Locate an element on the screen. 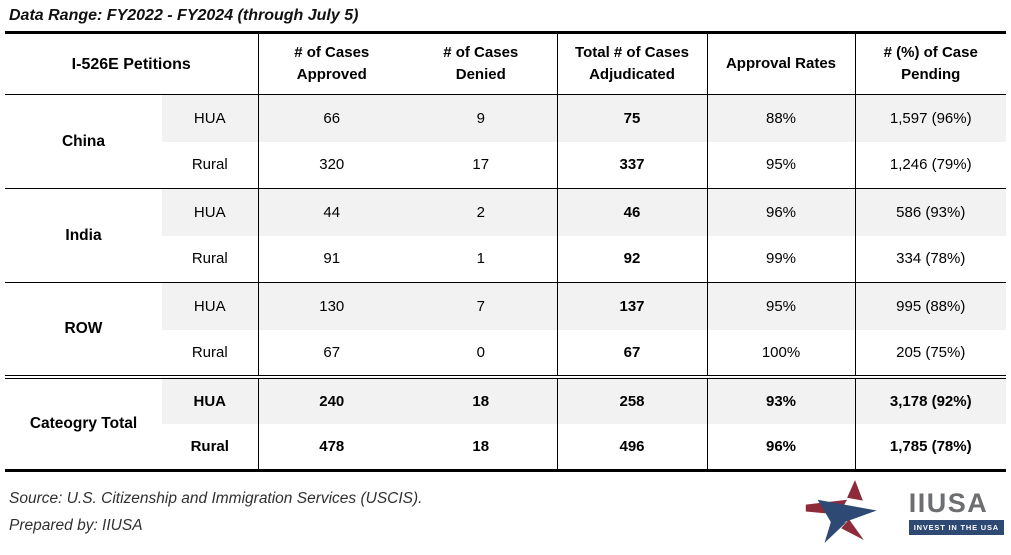 This screenshot has width=1011, height=555. cell-adjudicated: 137 is located at coordinates (632, 306).